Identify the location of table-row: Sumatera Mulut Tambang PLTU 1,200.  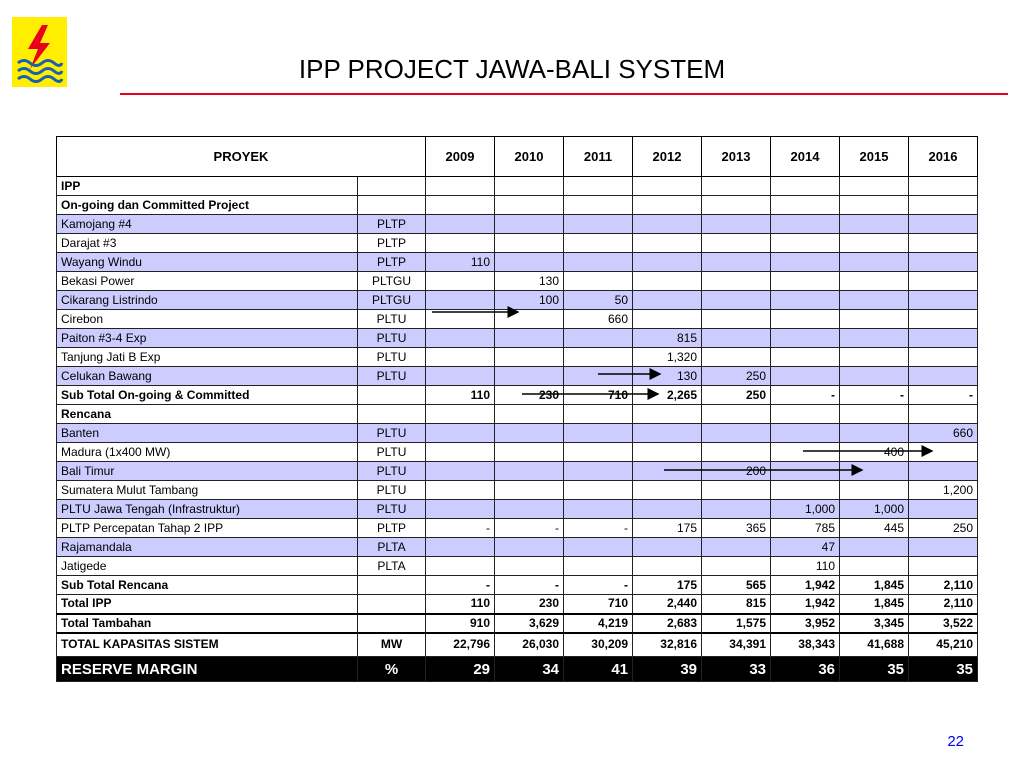
(517, 490).